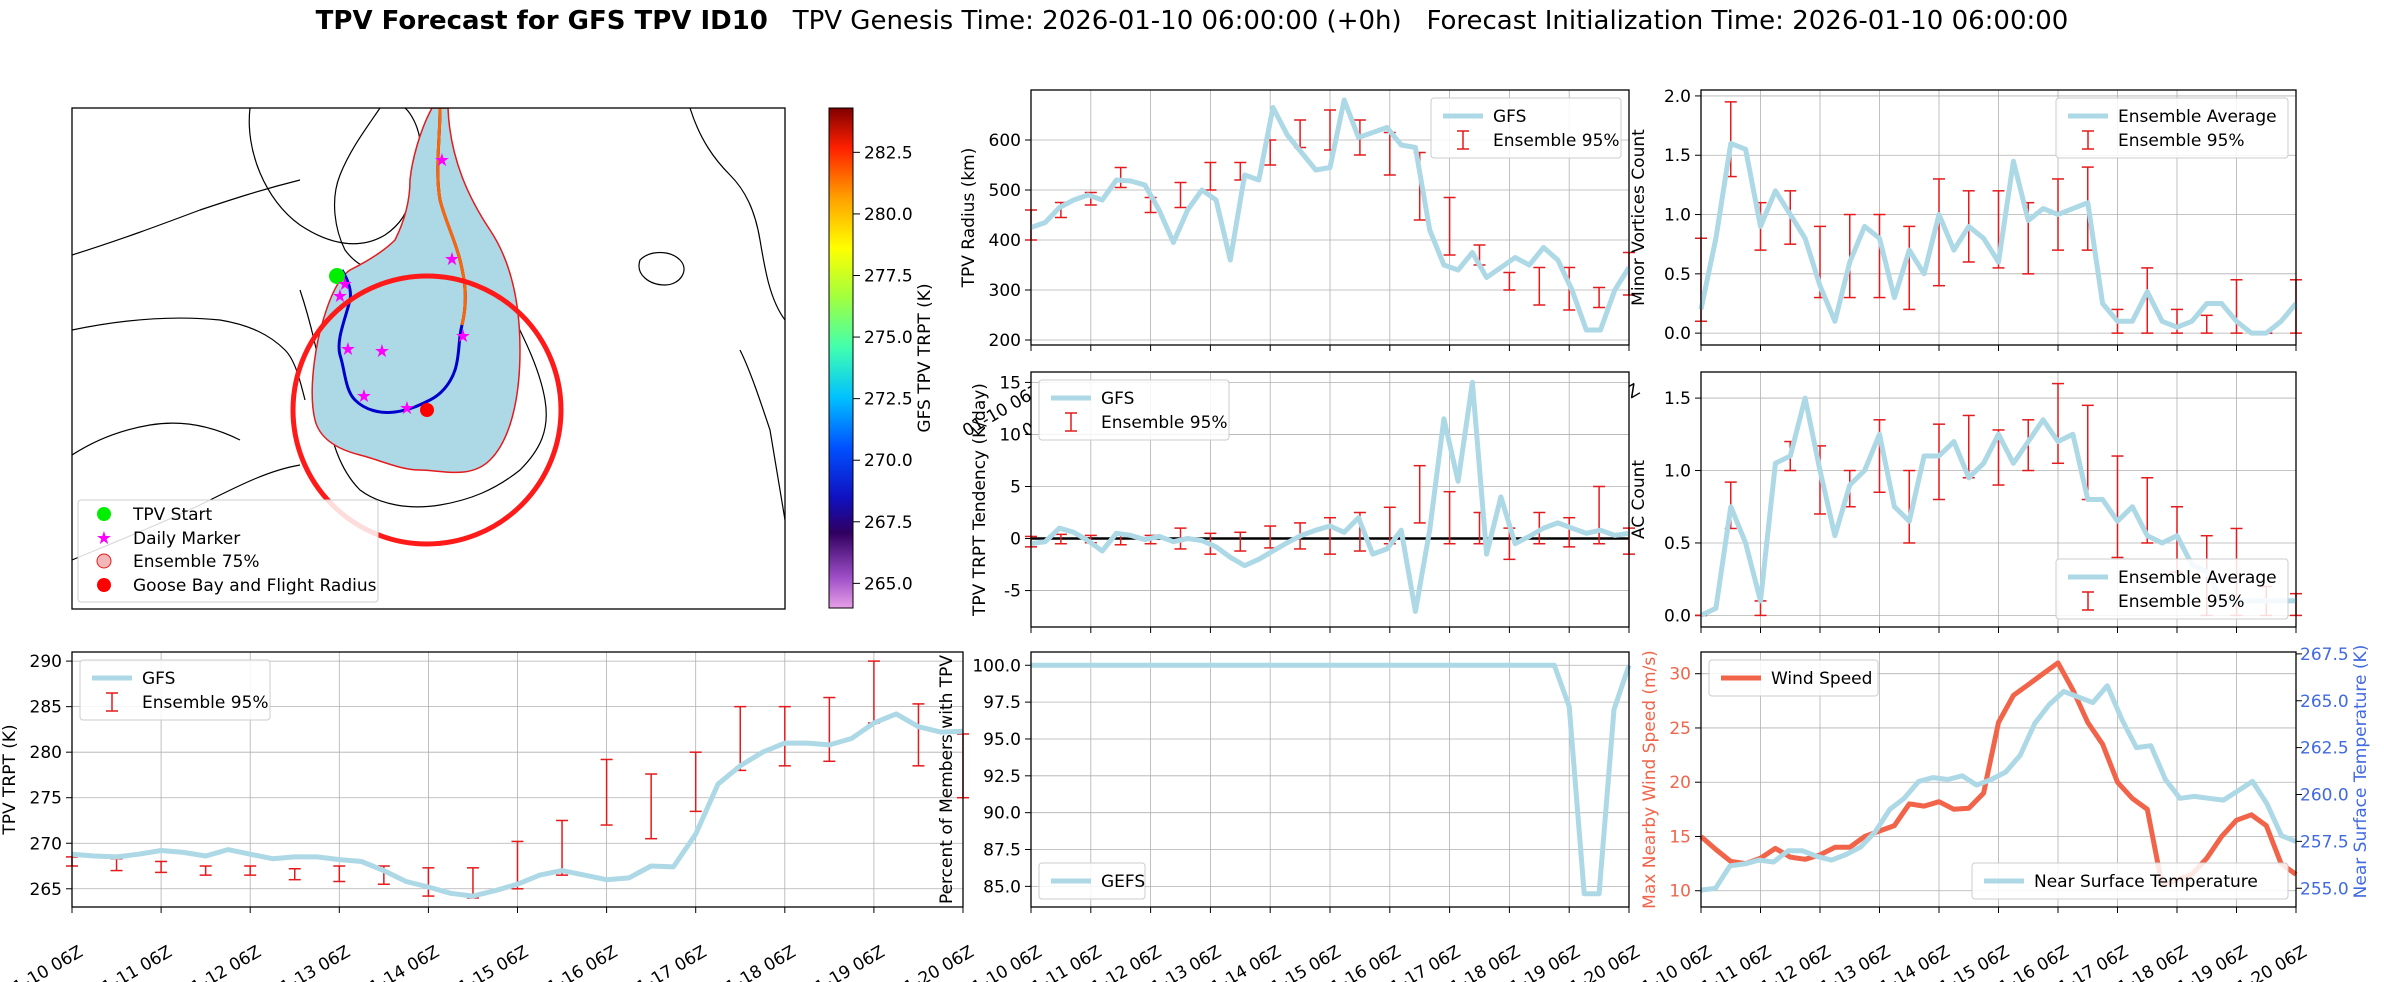  What do you see at coordinates (1005, 291) in the screenshot?
I see `y-tick-label: 300` at bounding box center [1005, 291].